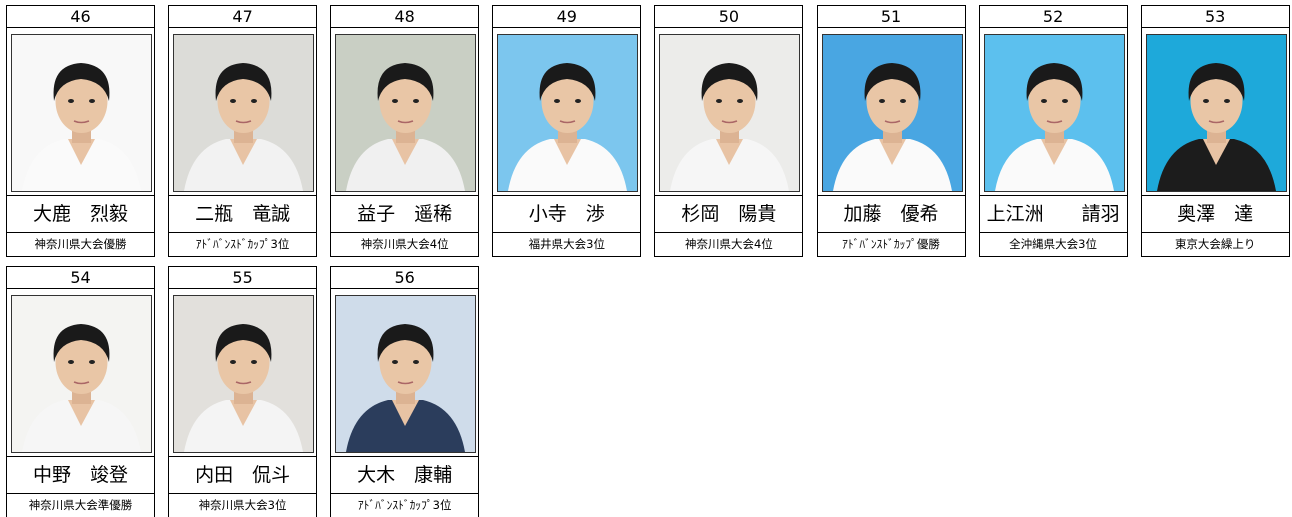  I want to click on player-name: 加藤 優希, so click(891, 214).